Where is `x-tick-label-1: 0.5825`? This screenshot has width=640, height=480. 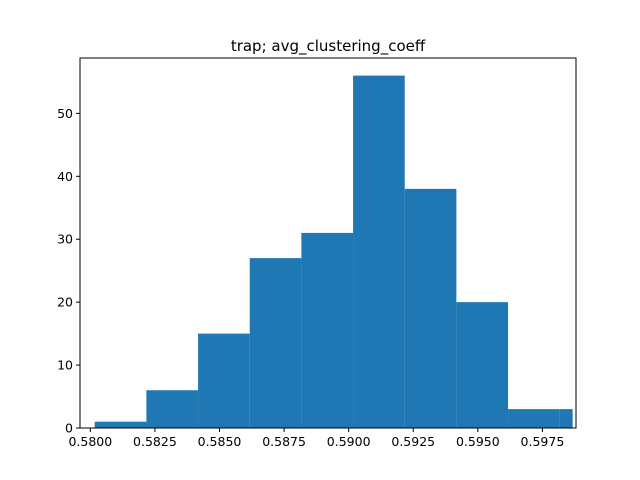 x-tick-label-1: 0.5825 is located at coordinates (155, 441).